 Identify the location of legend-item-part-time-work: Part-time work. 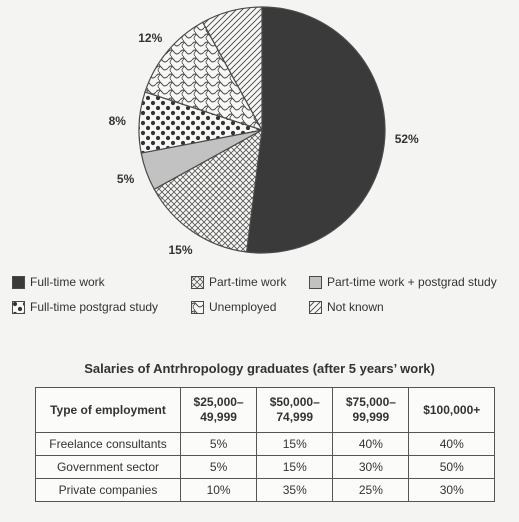
(238, 282).